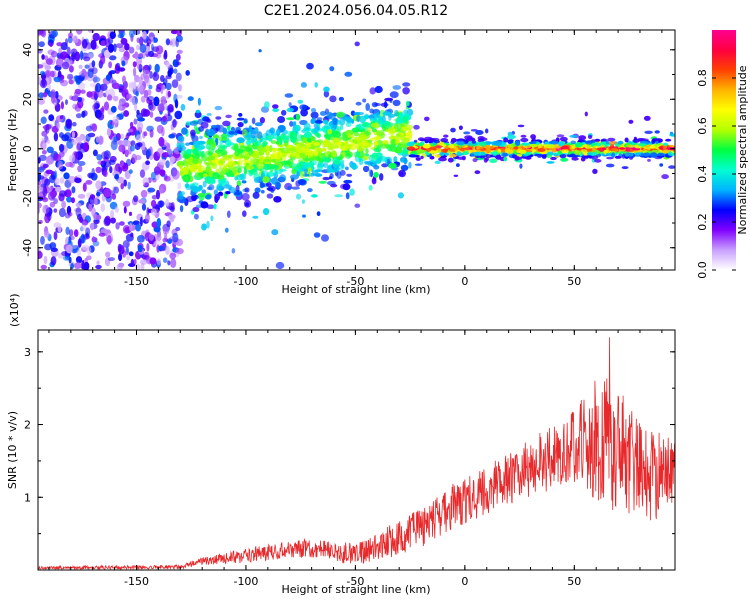 This screenshot has width=750, height=600. What do you see at coordinates (702, 222) in the screenshot?
I see `colorbar-tick-label: 0.2` at bounding box center [702, 222].